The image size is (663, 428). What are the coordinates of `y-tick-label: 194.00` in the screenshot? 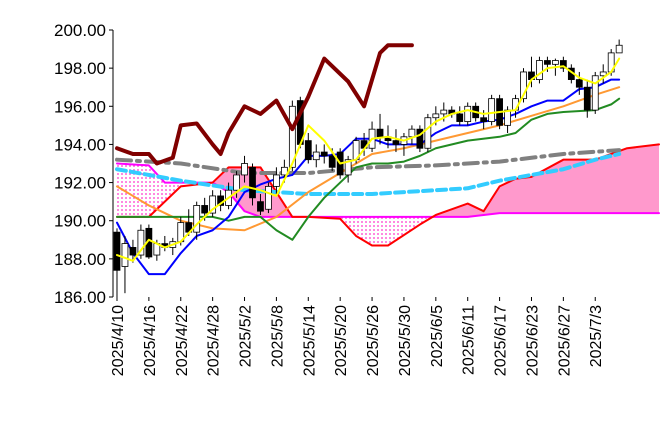 It's located at (80, 144).